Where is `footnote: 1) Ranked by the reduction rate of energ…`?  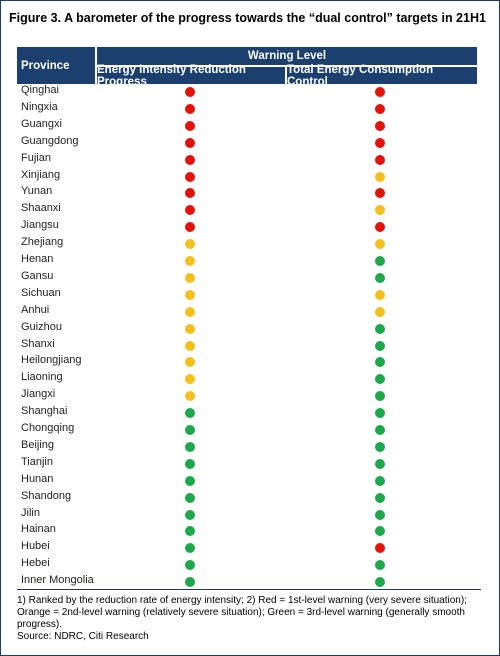 footnote: 1) Ranked by the reduction rate of energ… is located at coordinates (242, 612).